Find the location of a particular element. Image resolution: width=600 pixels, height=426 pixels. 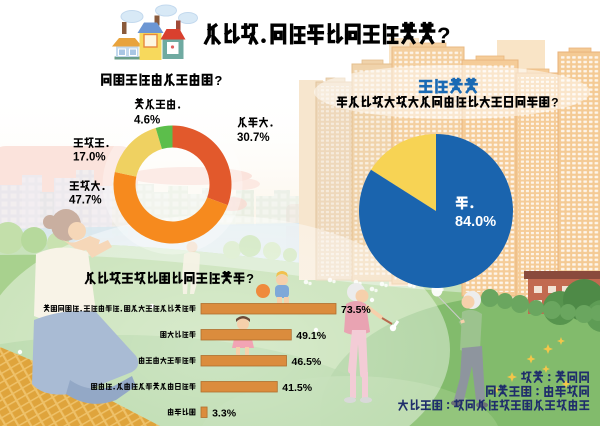

svg-text: 3.3% is located at coordinates (224, 413).